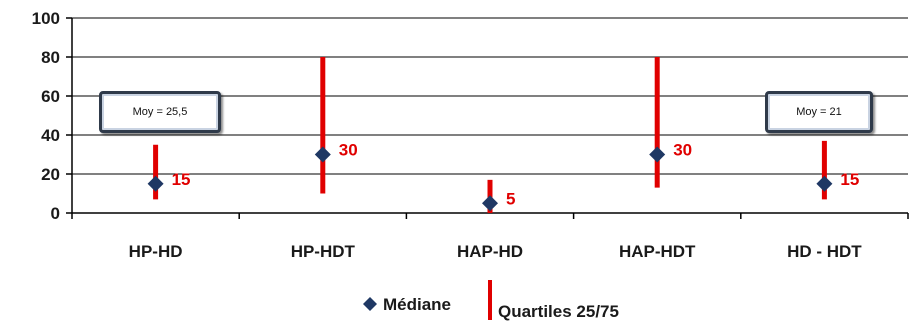  What do you see at coordinates (50, 96) in the screenshot?
I see `y-tick-label: 60` at bounding box center [50, 96].